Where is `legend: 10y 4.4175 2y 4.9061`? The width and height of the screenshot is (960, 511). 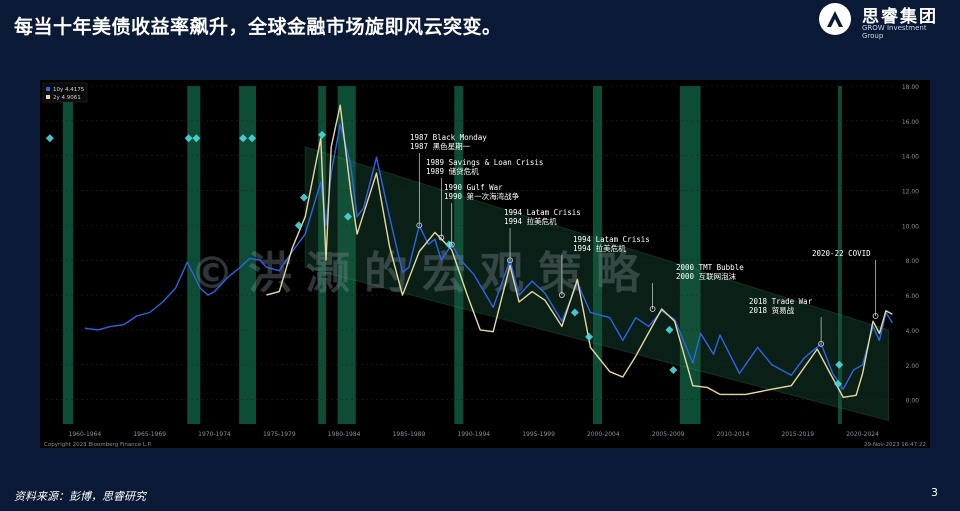 legend: 10y 4.4175 2y 4.9061 is located at coordinates (65, 92).